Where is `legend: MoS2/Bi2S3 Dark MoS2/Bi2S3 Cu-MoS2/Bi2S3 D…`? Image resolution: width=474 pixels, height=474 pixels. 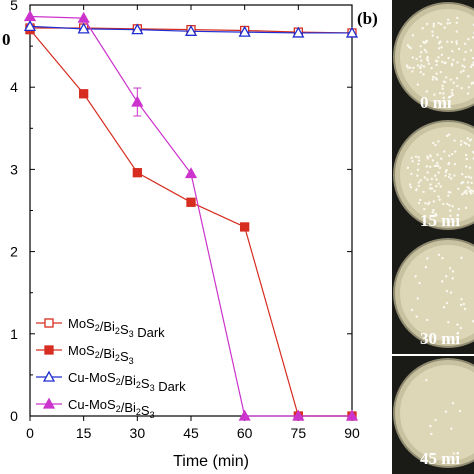 legend: MoS2/Bi2S3 Dark MoS2/Bi2S3 Cu-MoS2/Bi2S3 D… is located at coordinates (111, 368).